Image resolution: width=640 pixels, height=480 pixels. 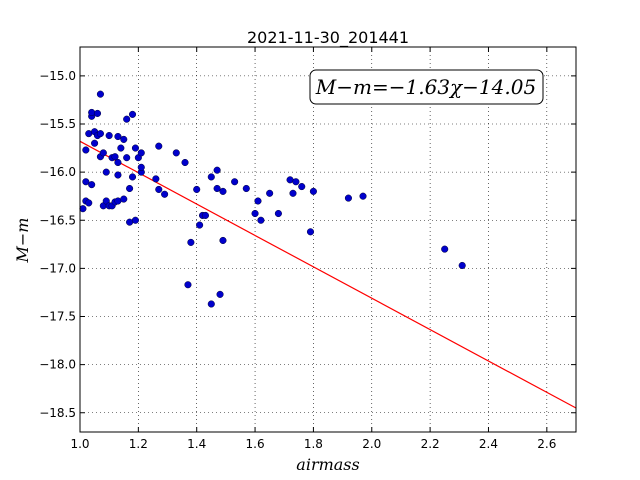 What do you see at coordinates (327, 464) in the screenshot?
I see `x-axis-label: airmass` at bounding box center [327, 464].